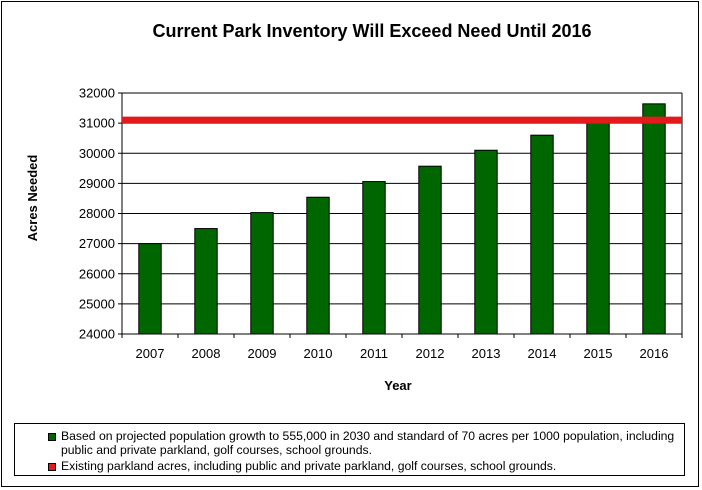 The width and height of the screenshot is (702, 490). Describe the element at coordinates (486, 353) in the screenshot. I see `x-tick-label: 2013` at that location.